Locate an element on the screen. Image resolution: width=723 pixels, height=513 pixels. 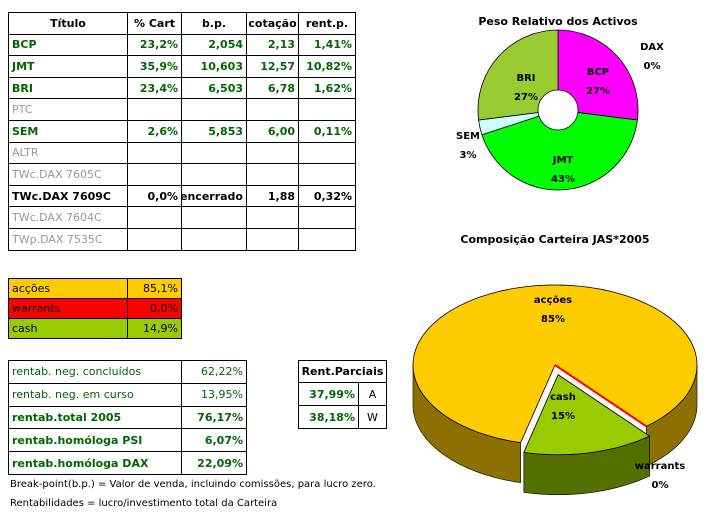
cell: 1,88 is located at coordinates (272, 196).